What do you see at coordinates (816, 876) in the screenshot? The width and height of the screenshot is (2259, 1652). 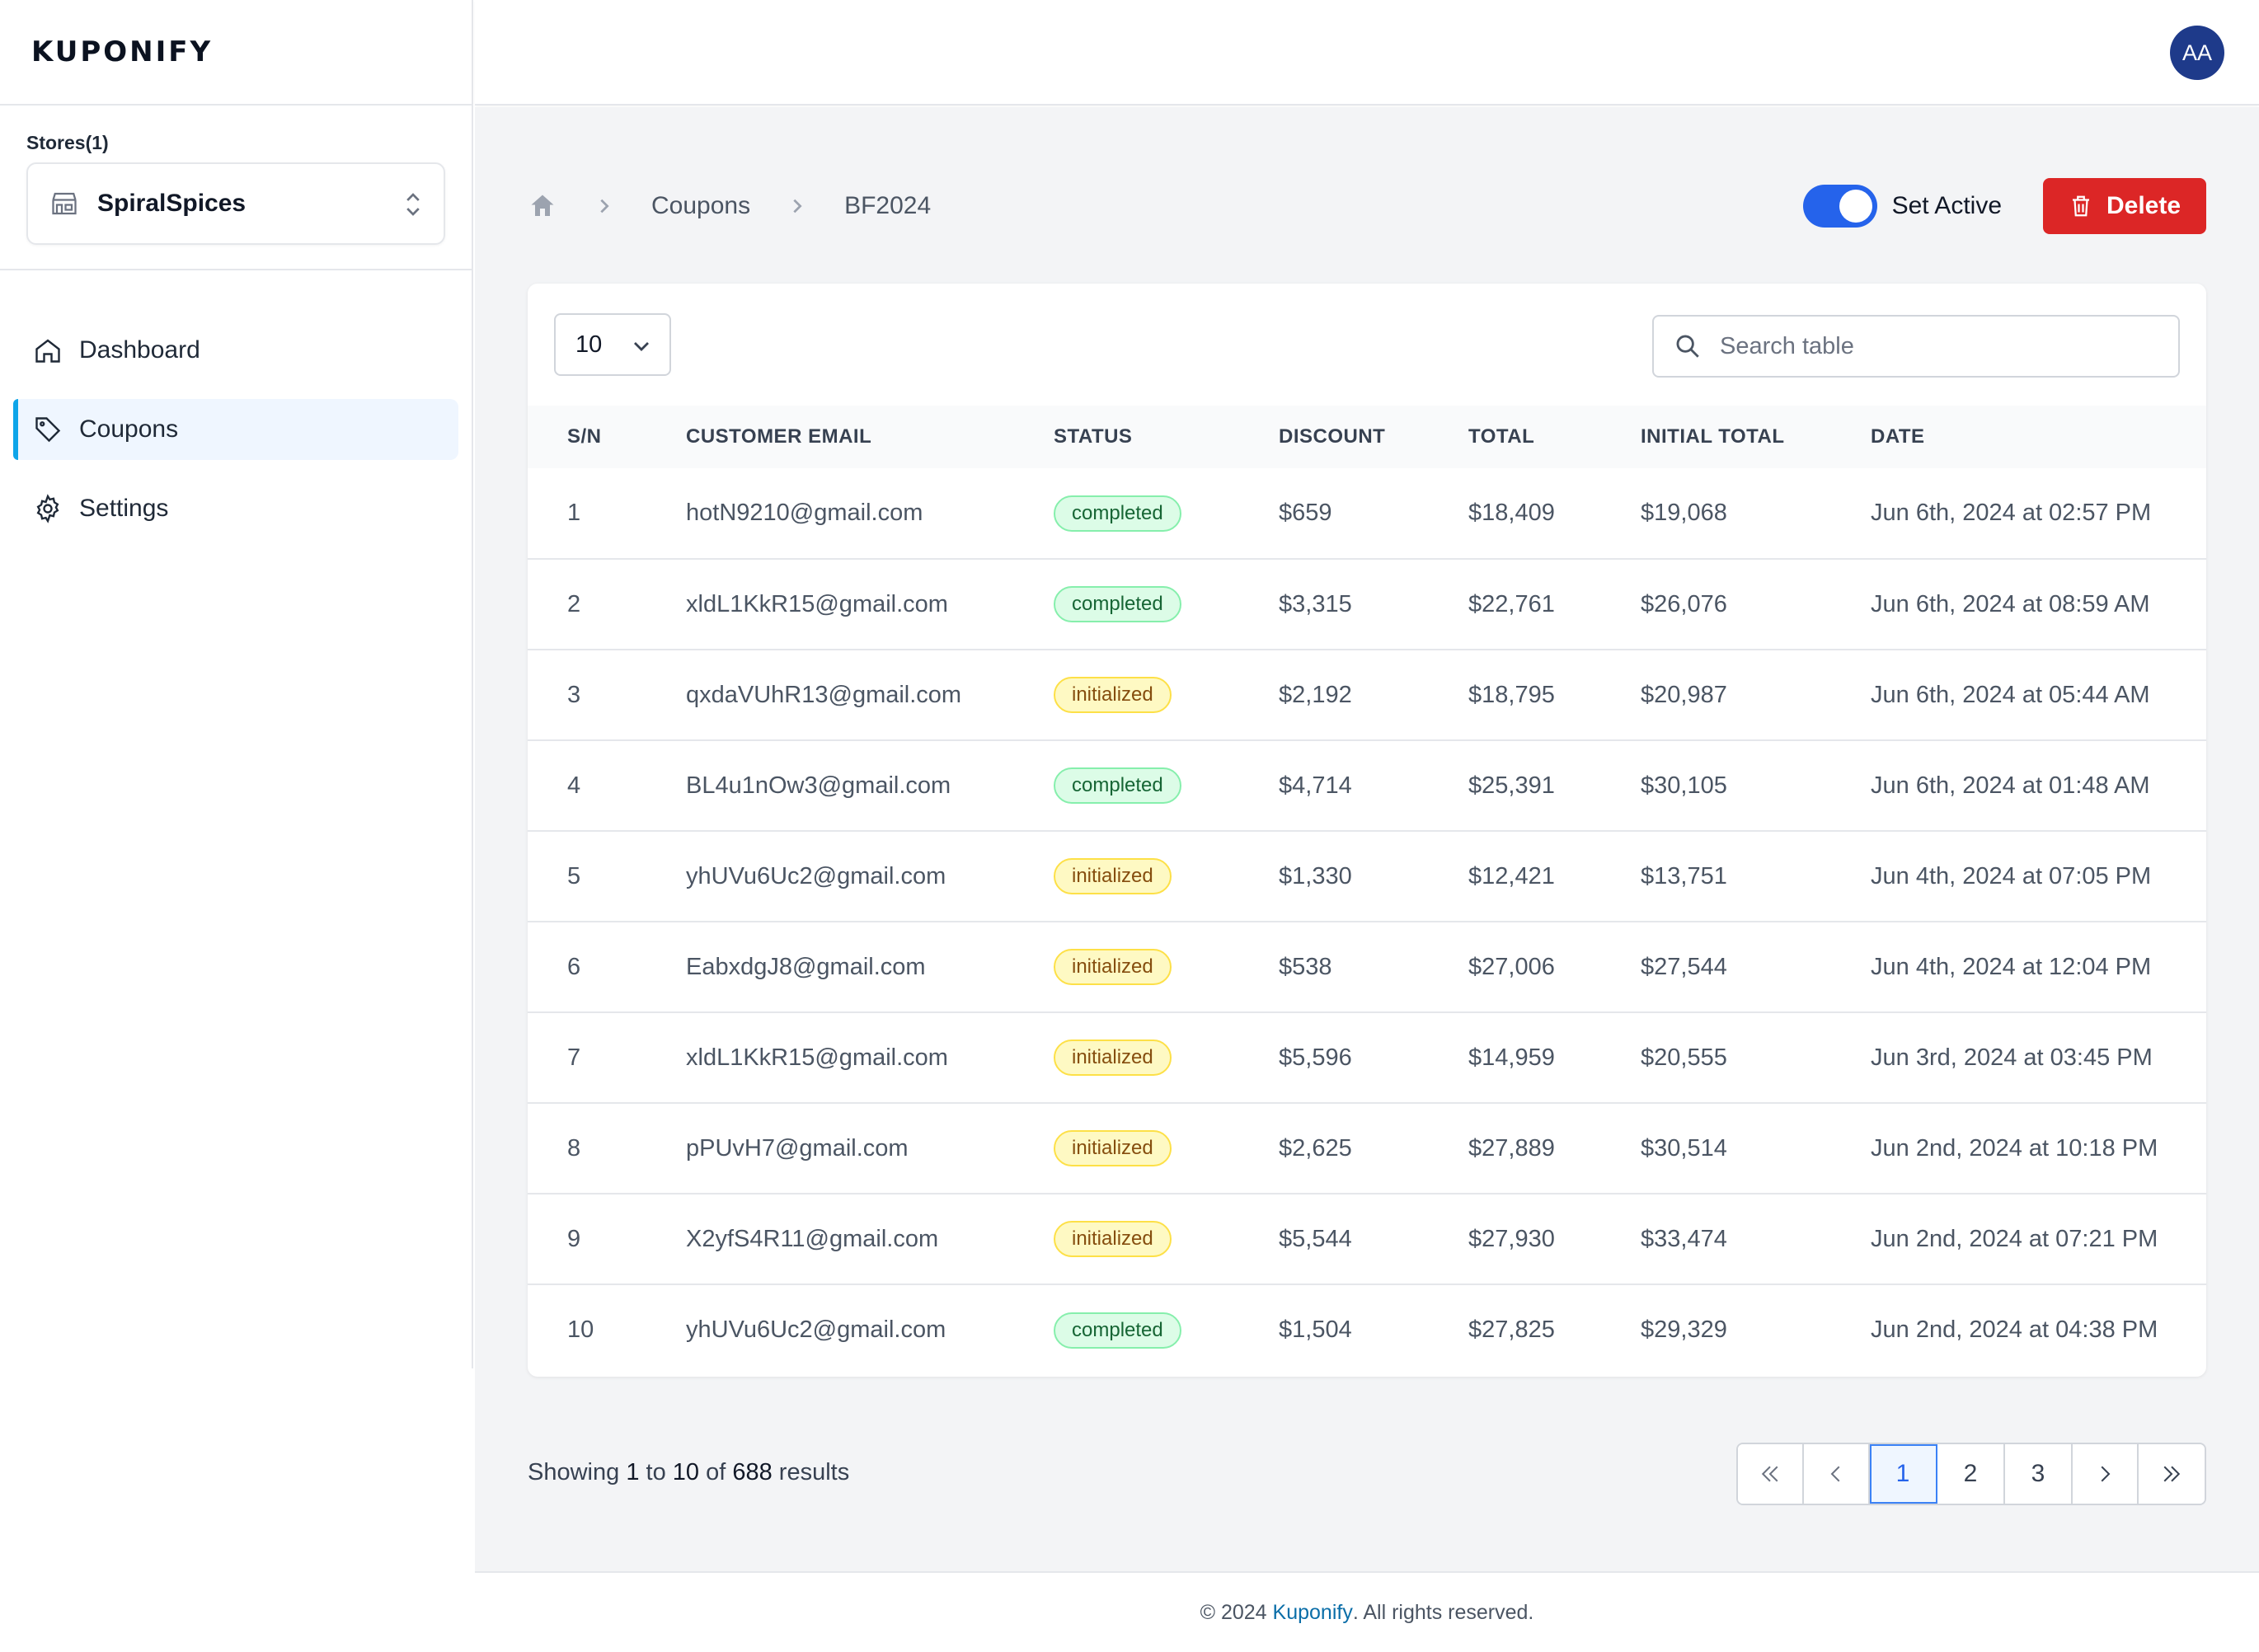 I see `cell-email: yhUVu6Uc2@gmail.com` at bounding box center [816, 876].